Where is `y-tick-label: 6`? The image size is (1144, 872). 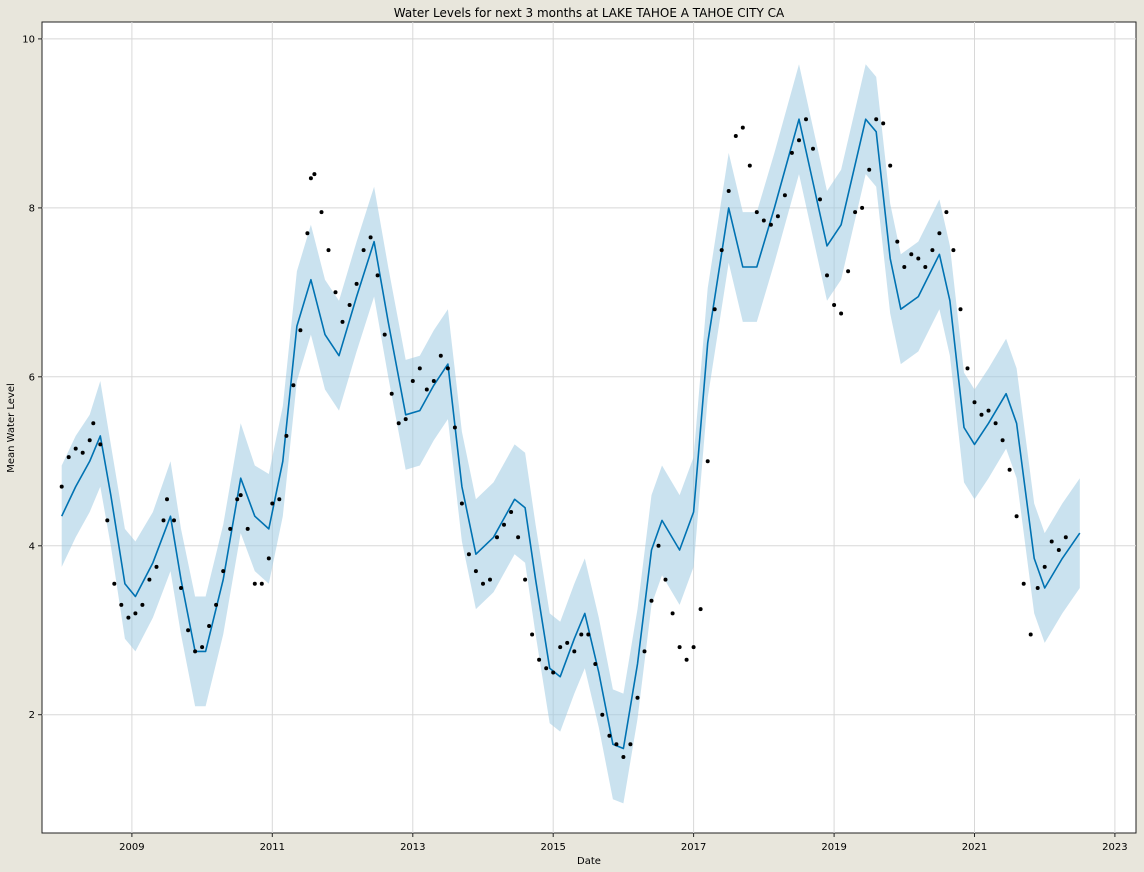
y-tick-label: 6 is located at coordinates (32, 377).